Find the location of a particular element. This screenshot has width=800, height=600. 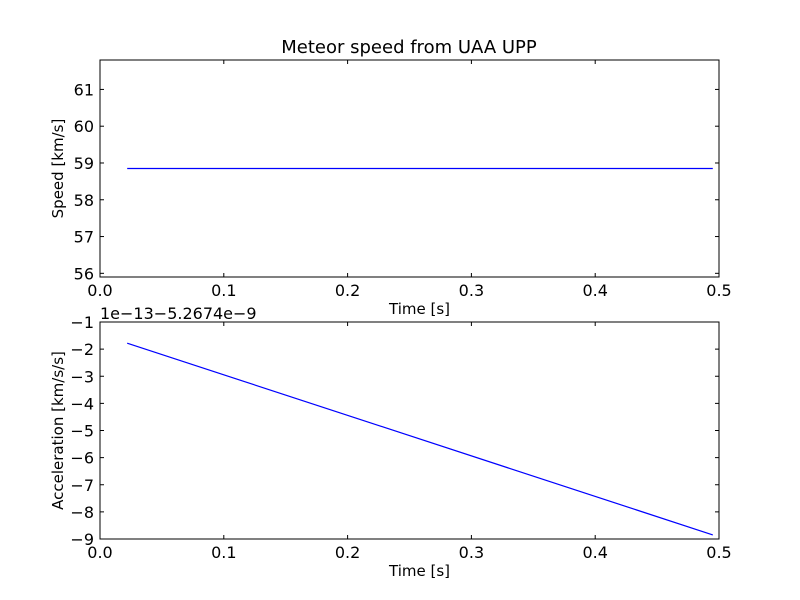

acceleration-y-tick-label: −3 is located at coordinates (82, 376).